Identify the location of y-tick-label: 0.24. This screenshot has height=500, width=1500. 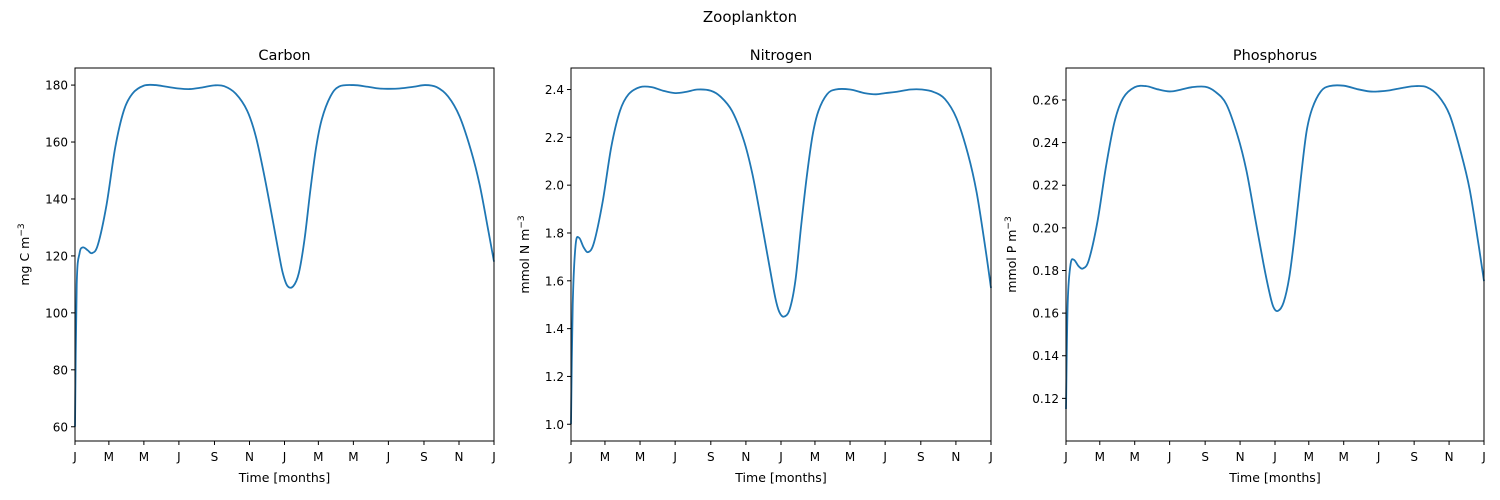
(1045, 143).